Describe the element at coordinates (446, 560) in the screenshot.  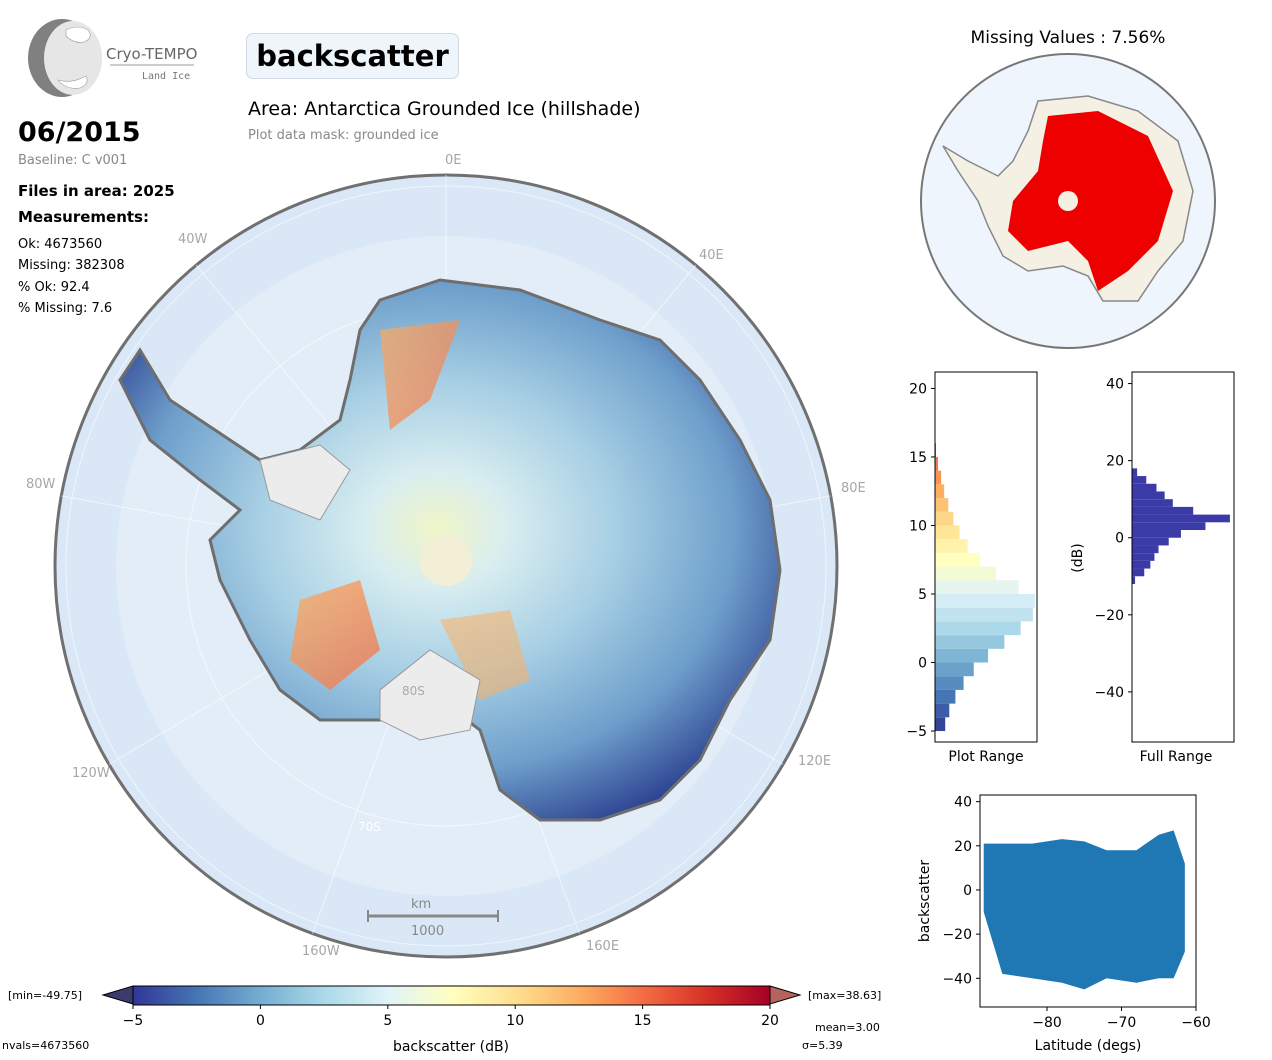
I see `pole-hole` at that location.